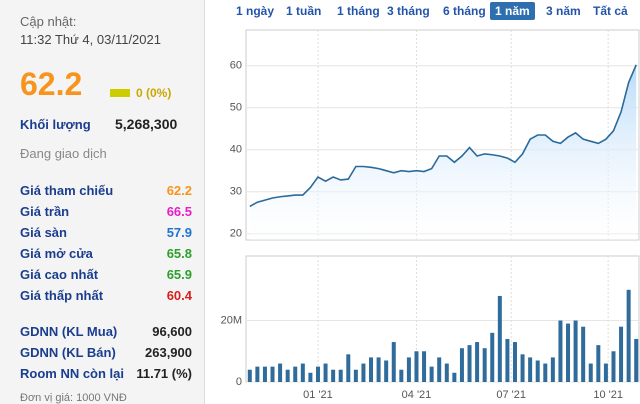 The width and height of the screenshot is (640, 404). Describe the element at coordinates (67, 190) in the screenshot. I see `price-label: Giá tham chiếu` at that location.